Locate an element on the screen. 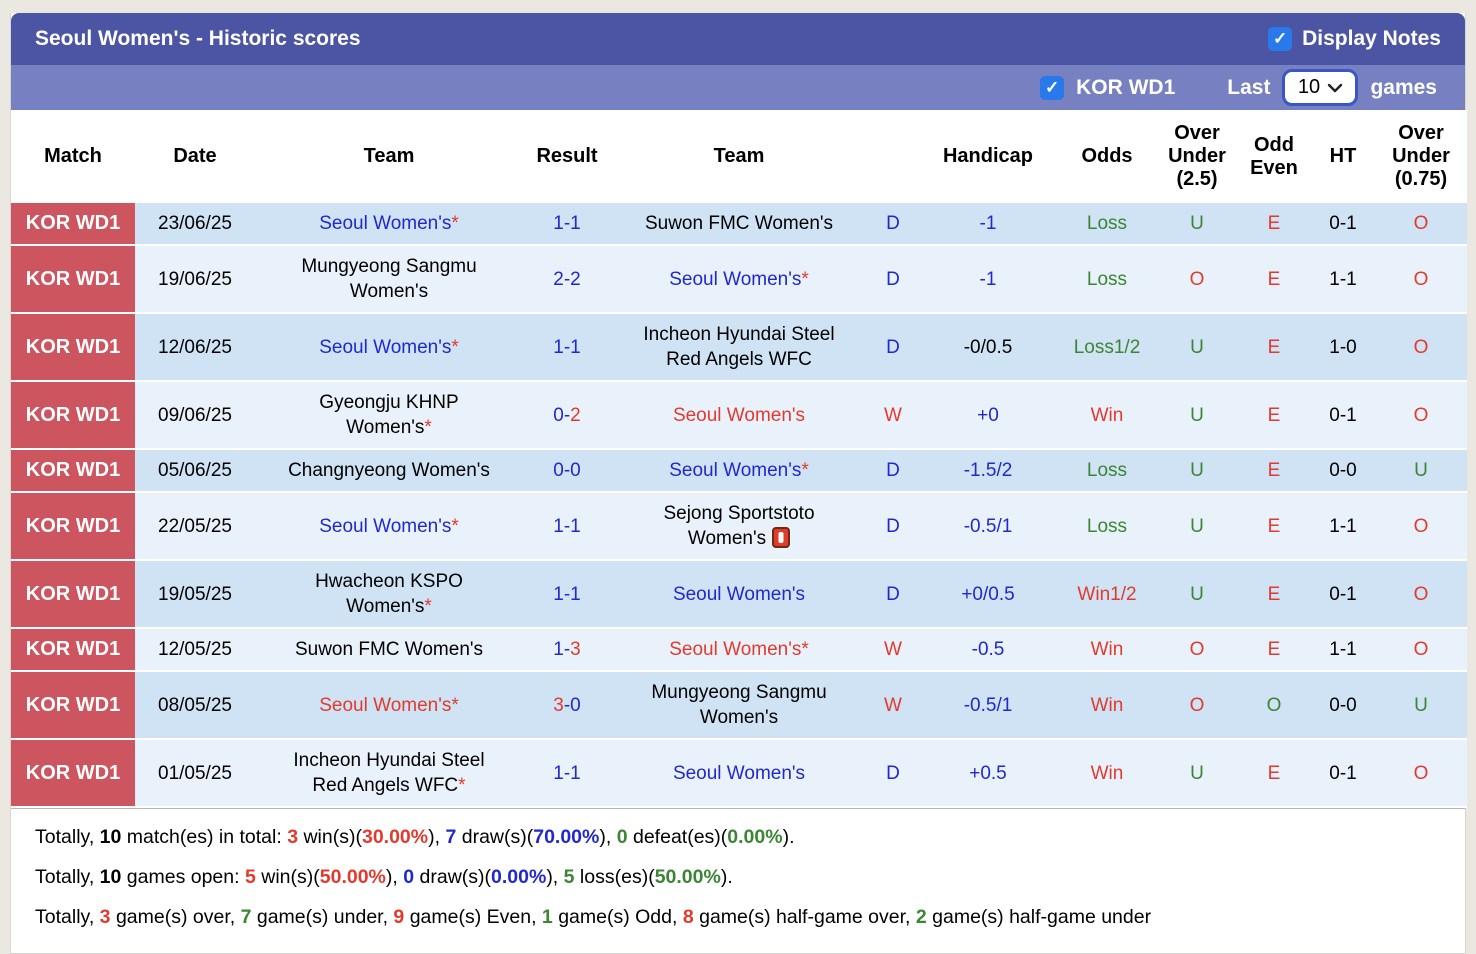 The height and width of the screenshot is (954, 1476). handicap-cell: -0.5/1 is located at coordinates (988, 527).